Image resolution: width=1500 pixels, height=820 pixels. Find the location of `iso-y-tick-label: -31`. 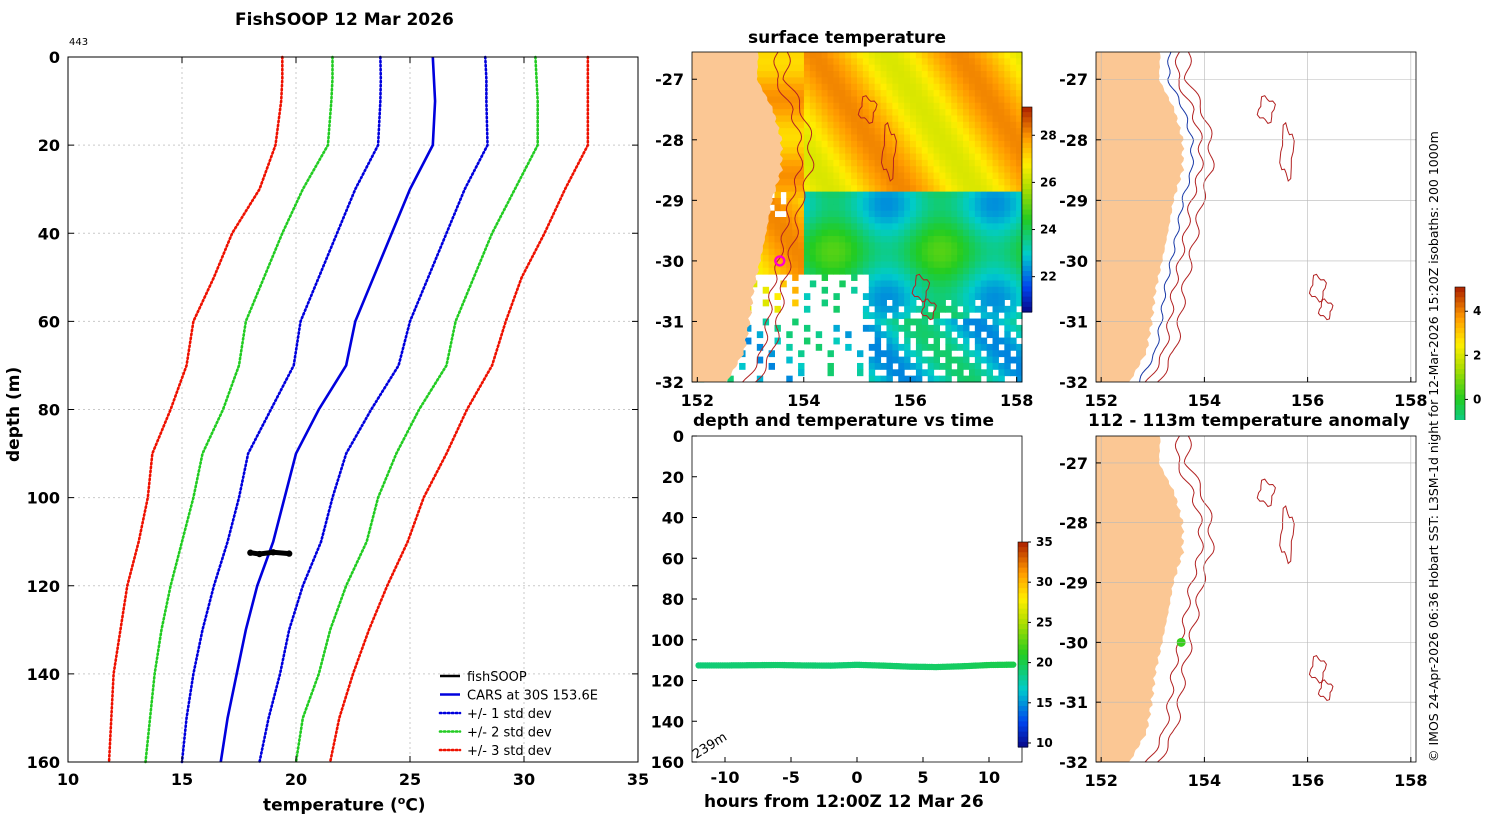

iso-y-tick-label: -31 is located at coordinates (1073, 321).